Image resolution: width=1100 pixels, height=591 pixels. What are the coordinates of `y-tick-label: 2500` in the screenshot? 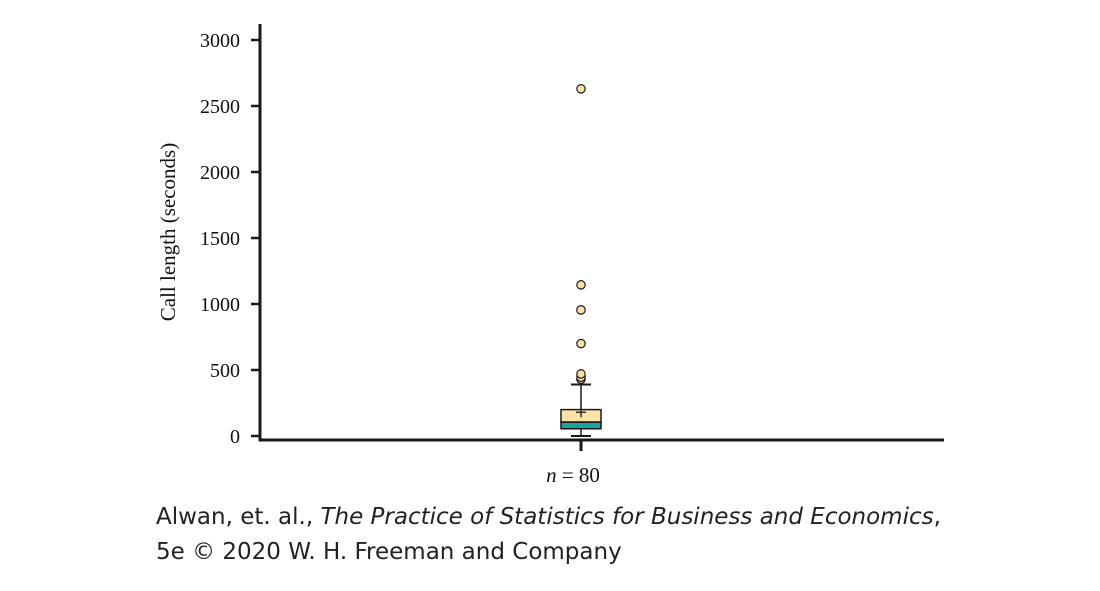 It's located at (220, 107).